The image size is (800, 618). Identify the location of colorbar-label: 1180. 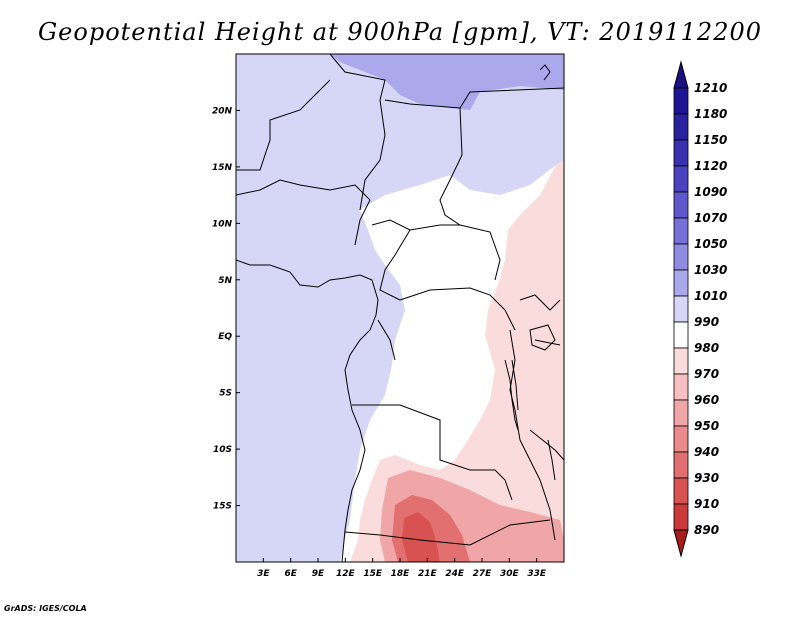
(710, 114).